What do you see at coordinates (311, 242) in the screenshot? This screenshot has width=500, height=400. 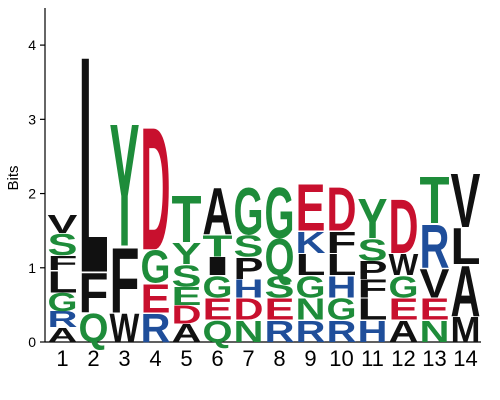 I see `logo-letter: K` at bounding box center [311, 242].